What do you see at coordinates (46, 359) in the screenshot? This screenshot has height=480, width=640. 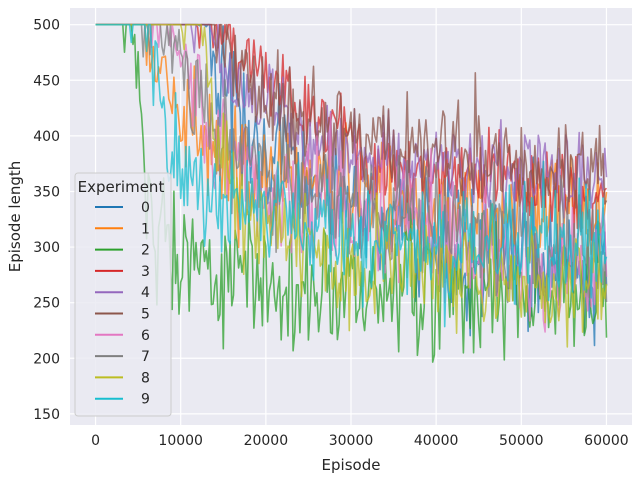 I see `y-tick-label: 200` at bounding box center [46, 359].